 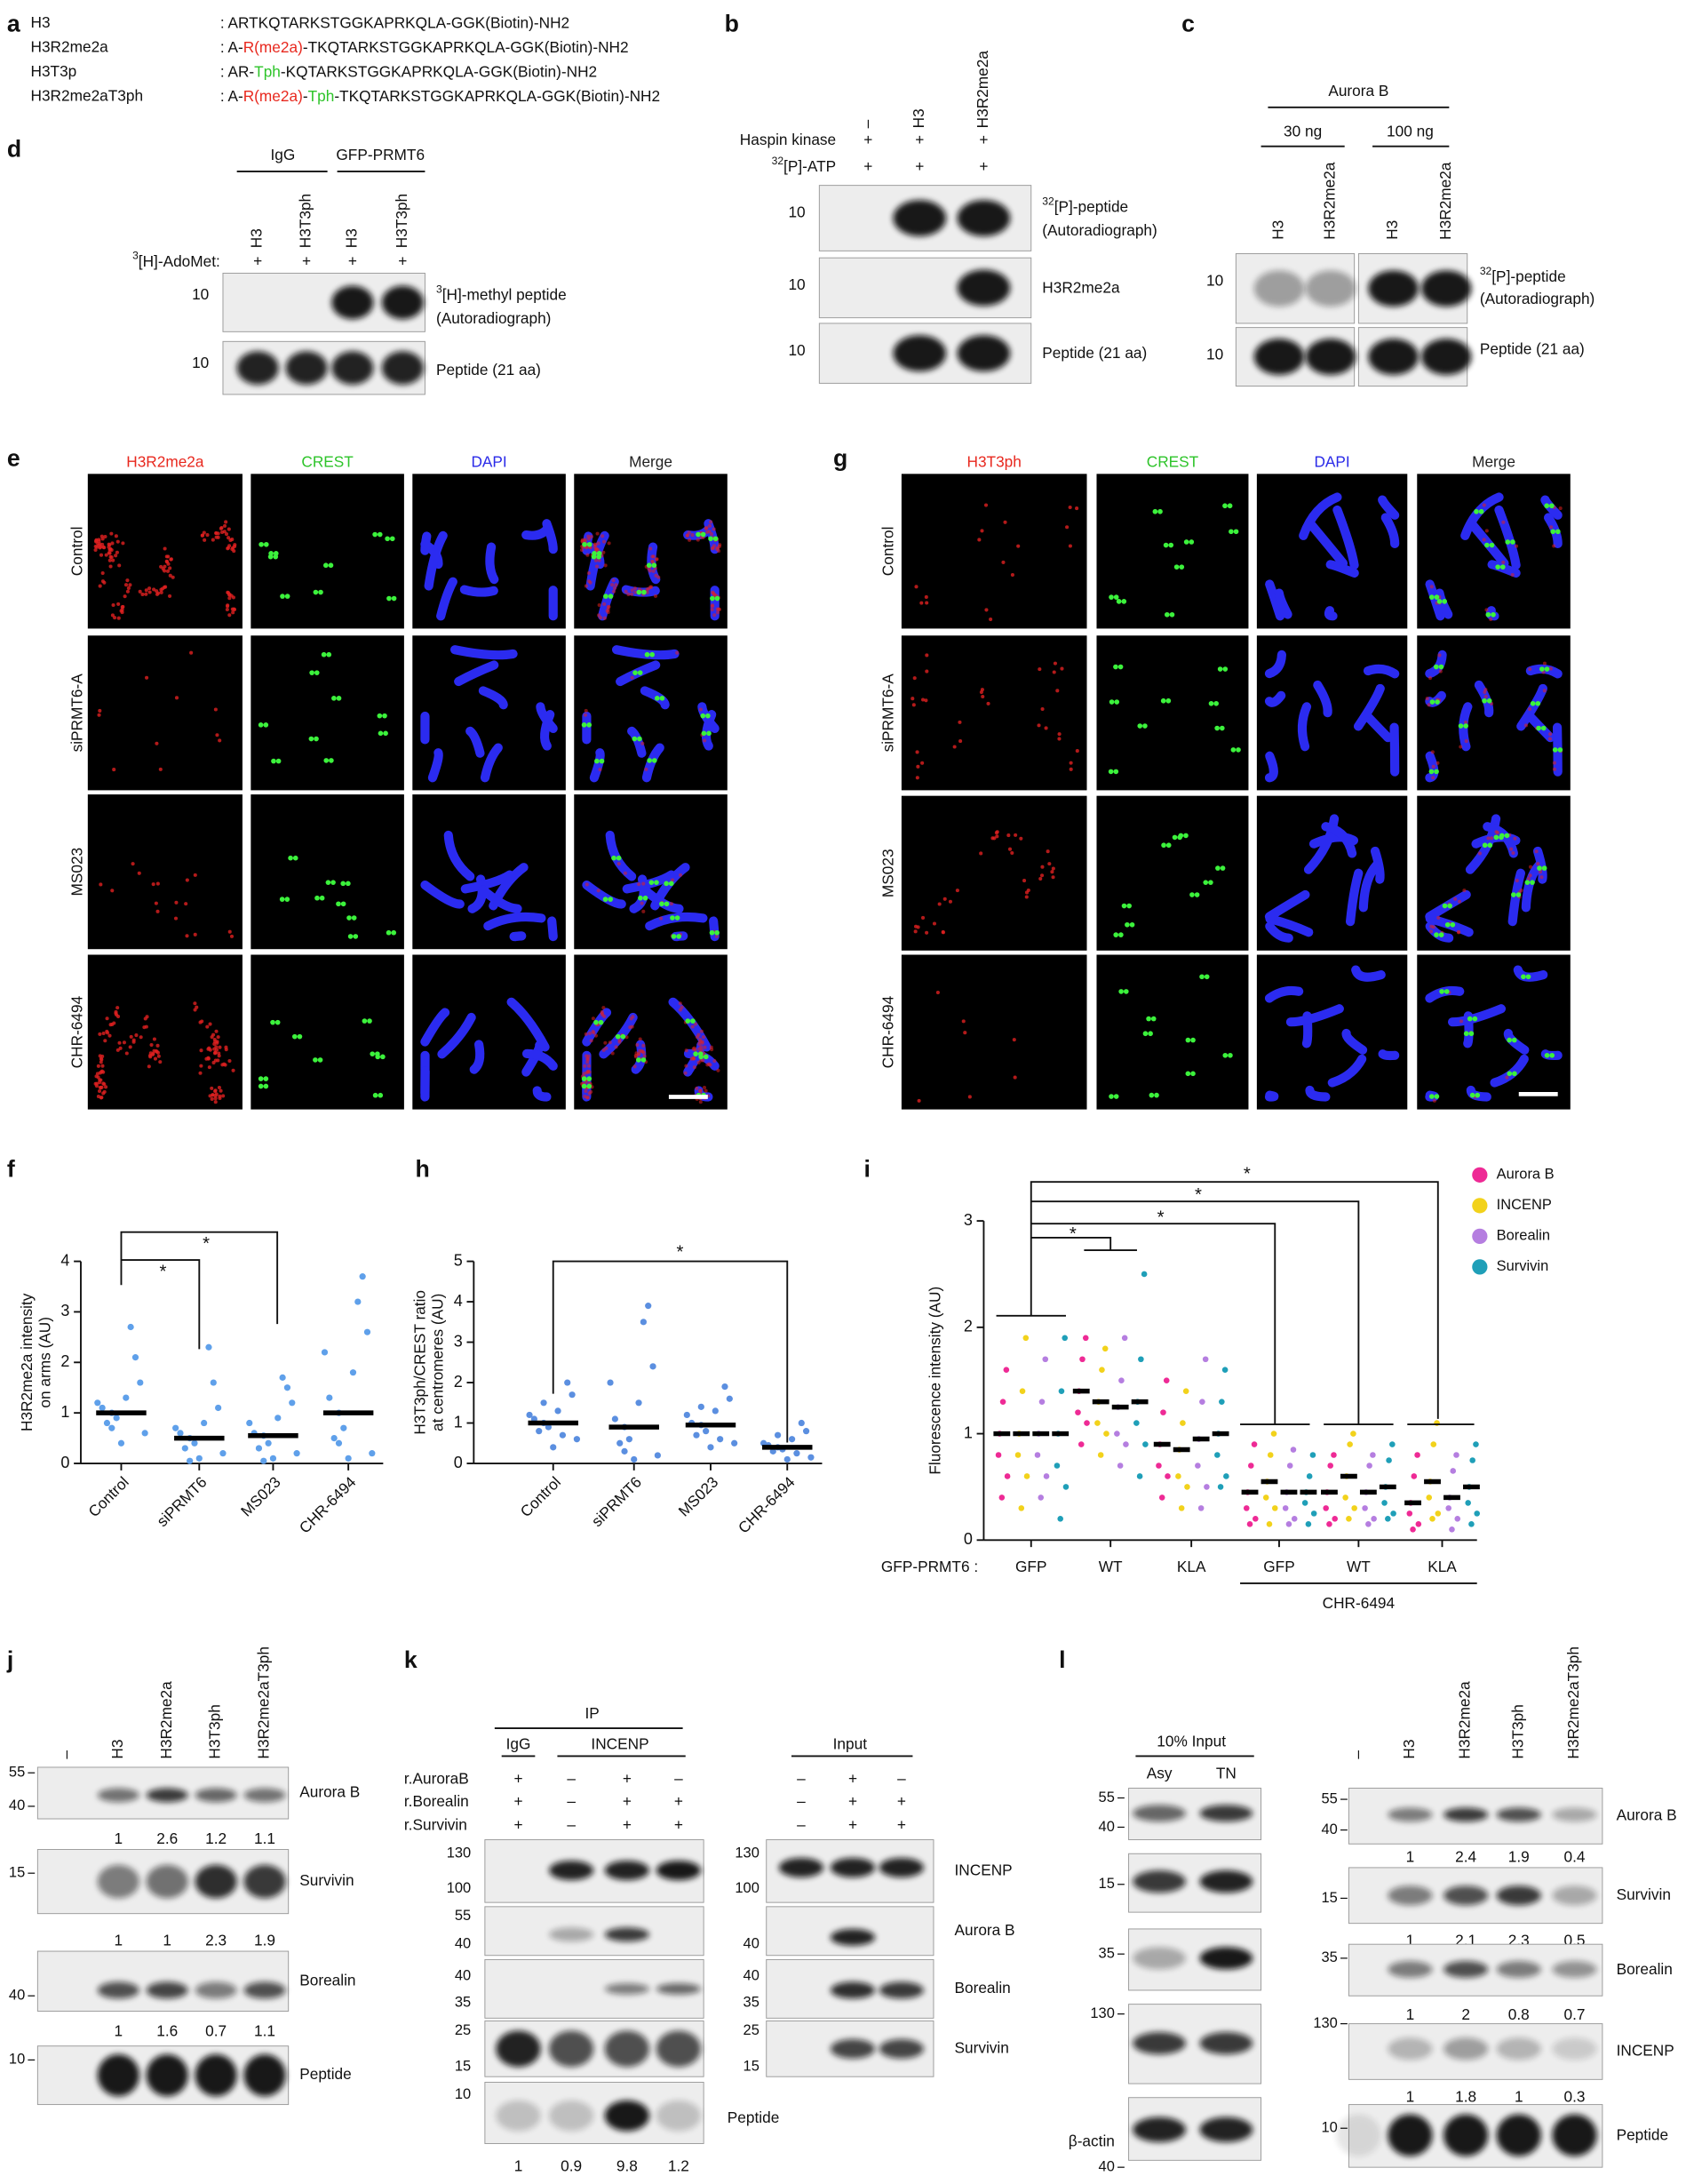 I want to click on blot, so click(x=163, y=1981).